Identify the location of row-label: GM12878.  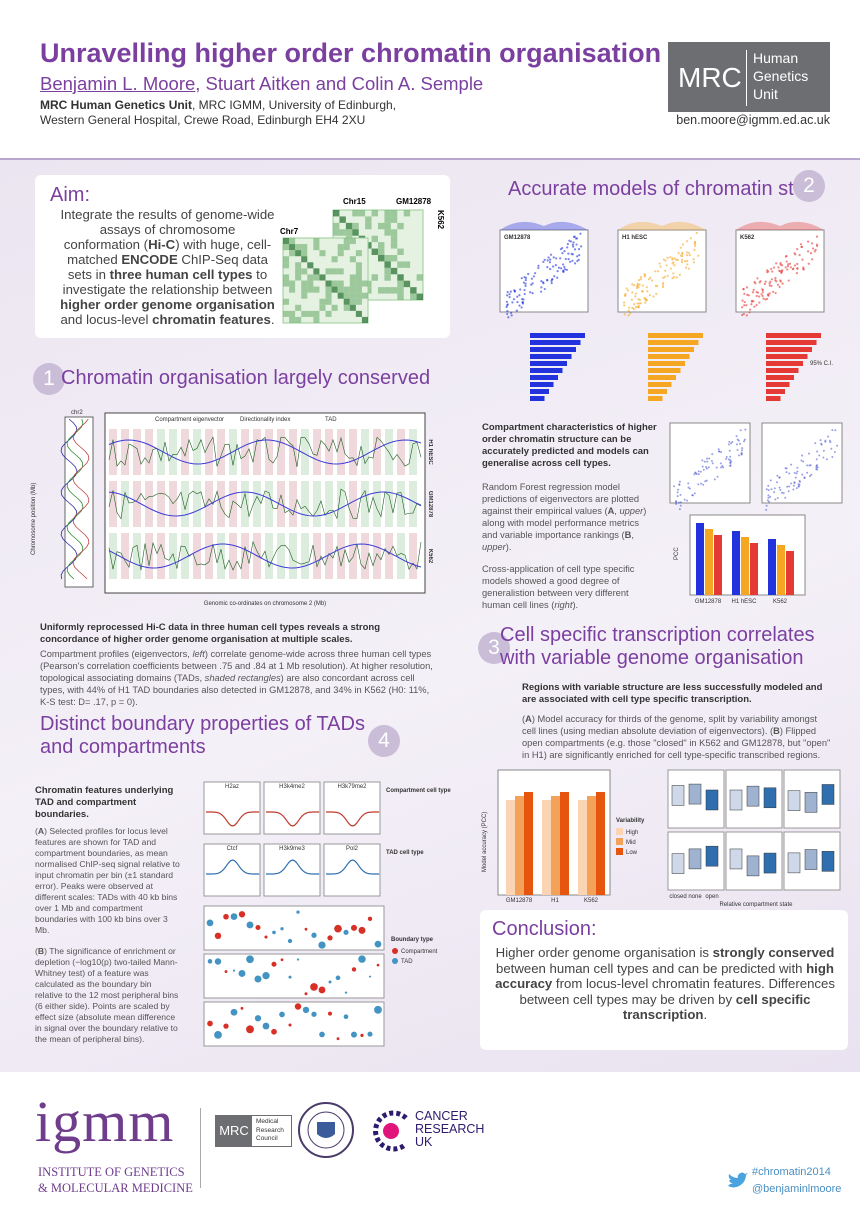
(430, 504).